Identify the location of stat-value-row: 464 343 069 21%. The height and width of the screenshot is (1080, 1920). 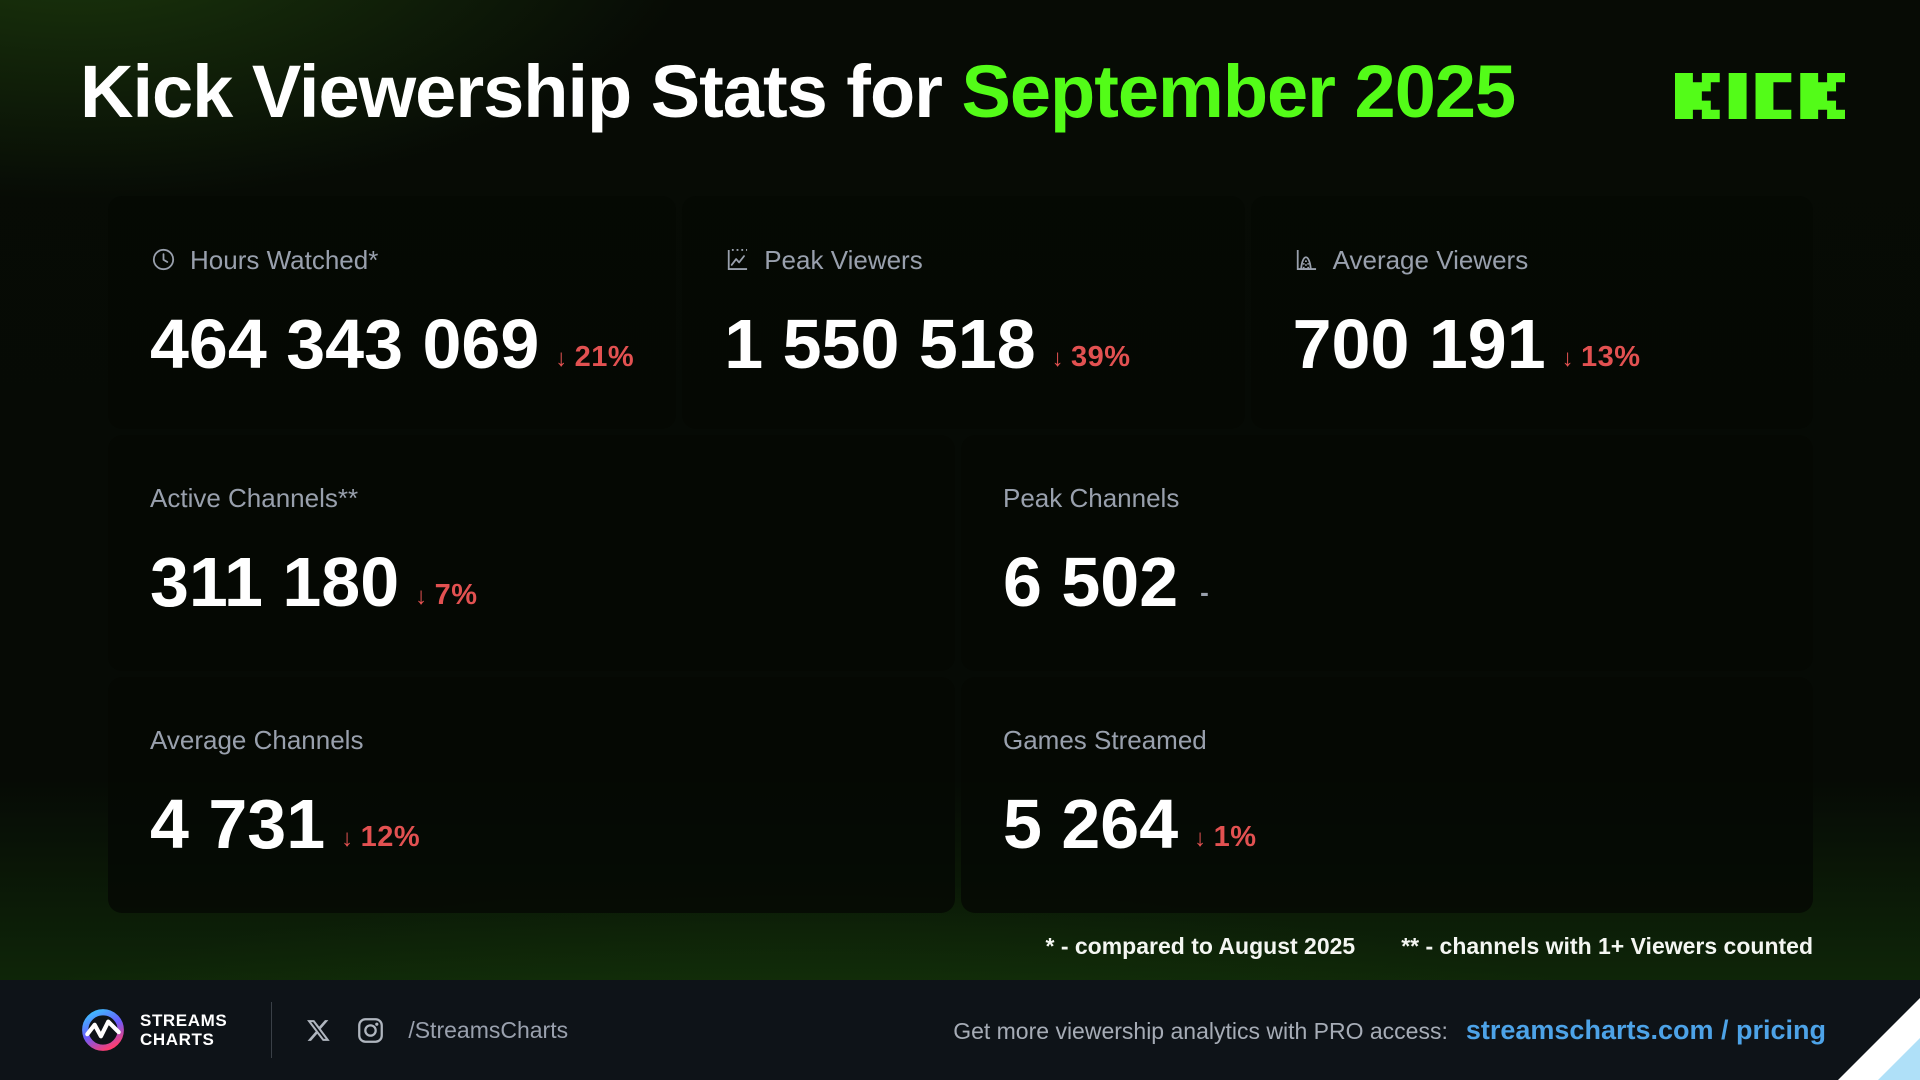
(392, 344).